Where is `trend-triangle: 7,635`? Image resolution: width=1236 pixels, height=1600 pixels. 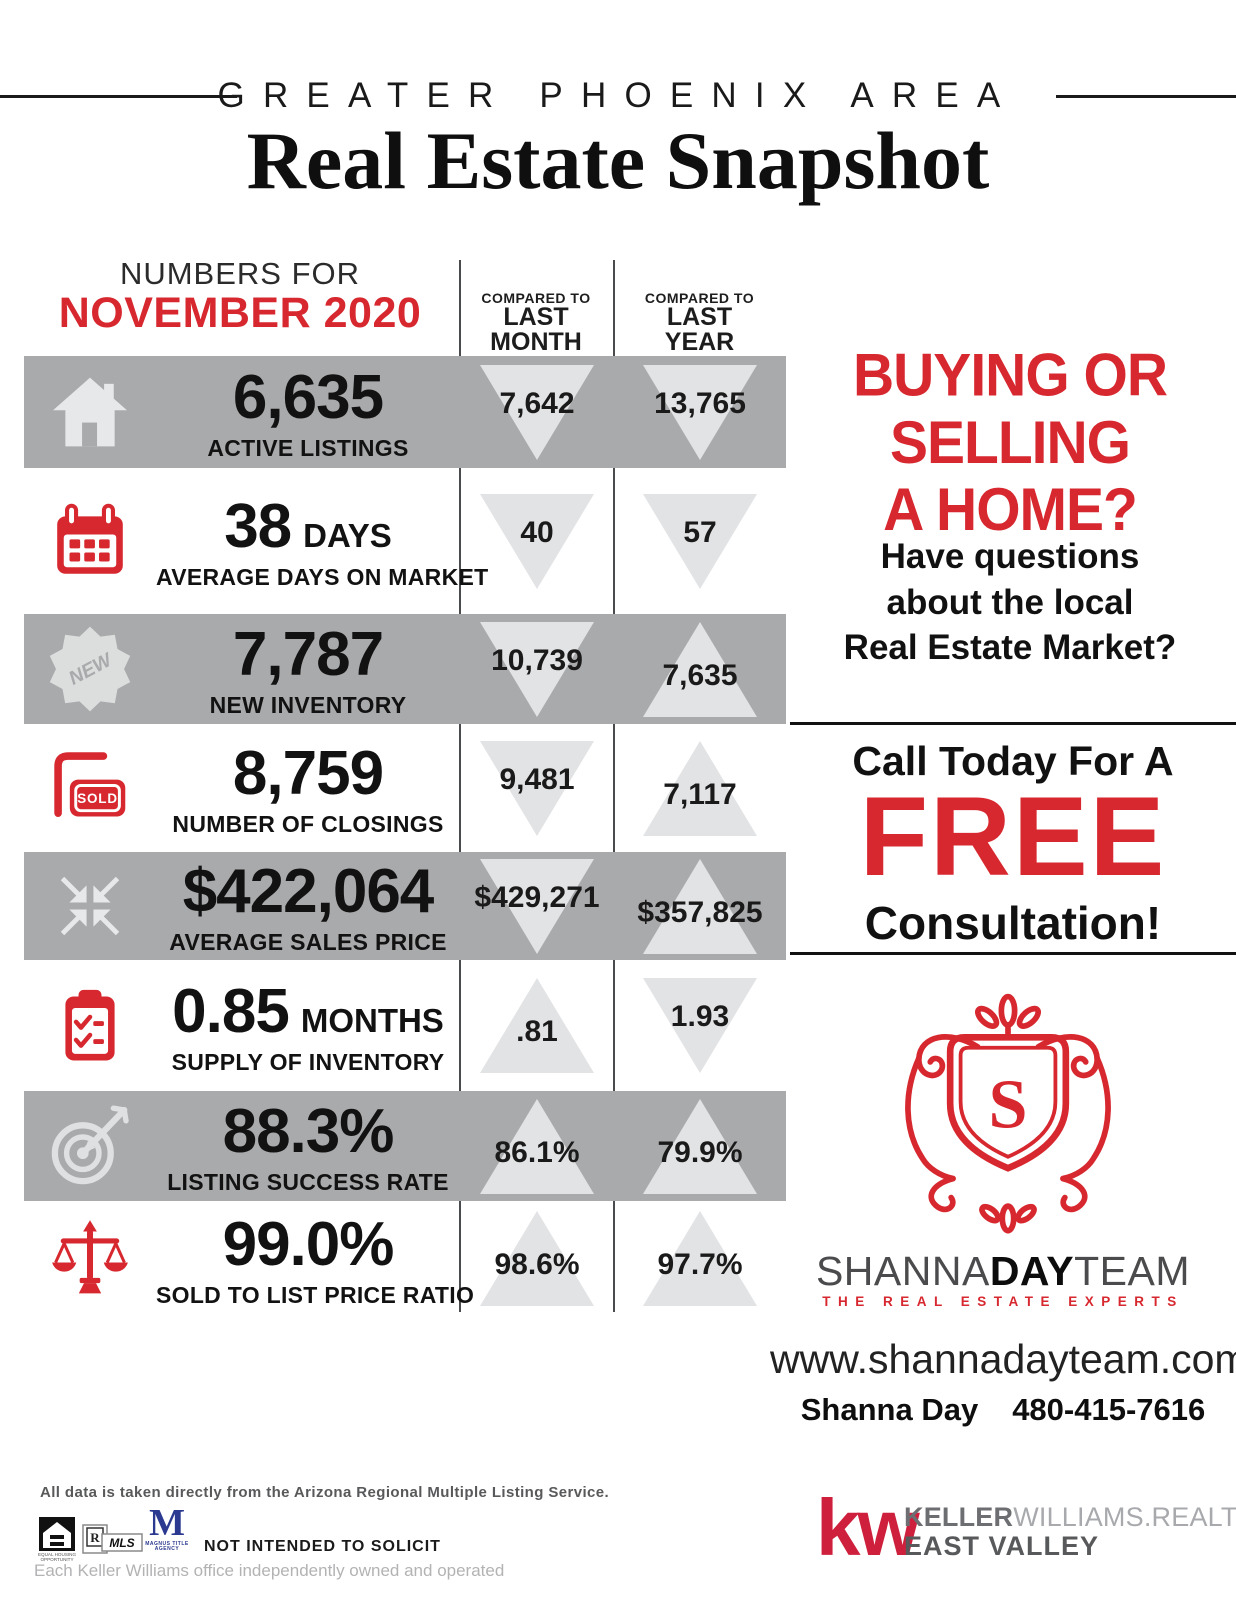 trend-triangle: 7,635 is located at coordinates (700, 669).